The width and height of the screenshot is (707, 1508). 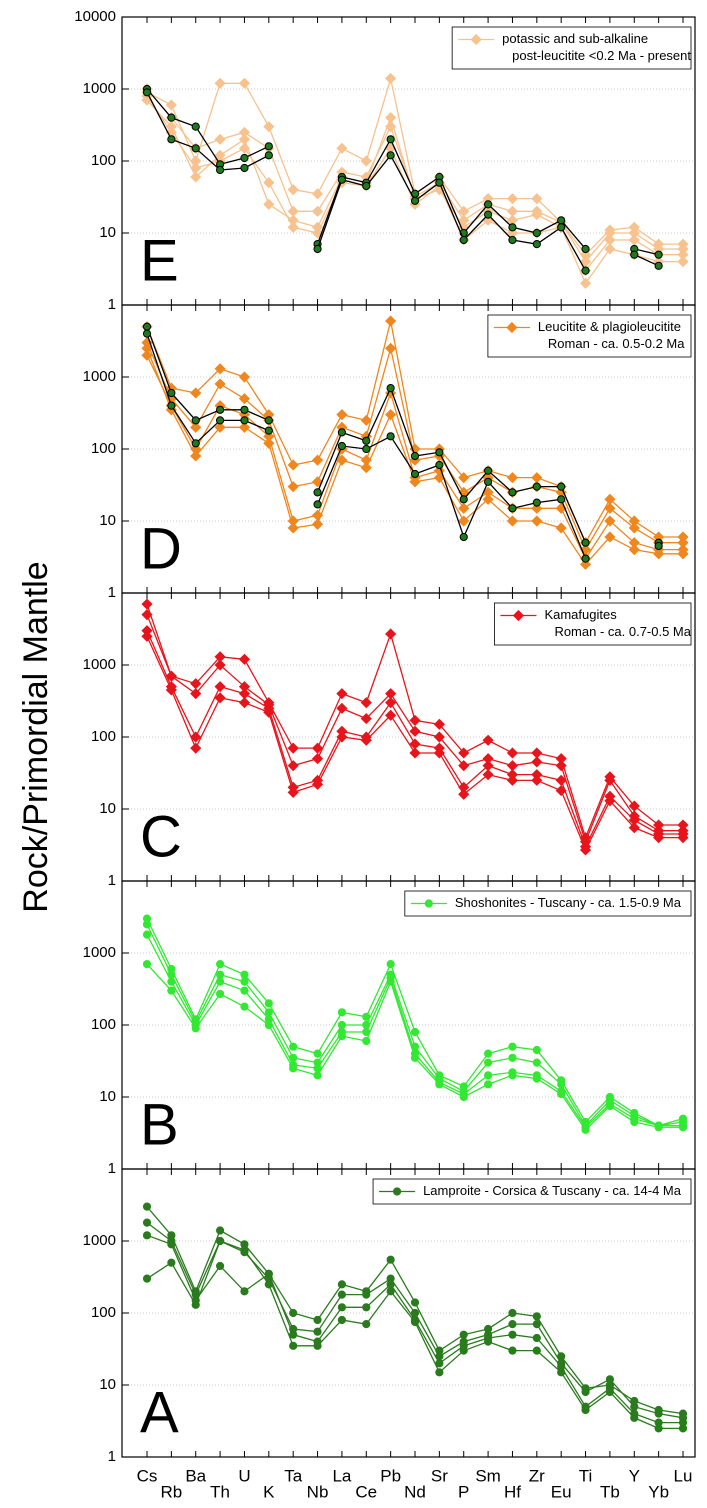 What do you see at coordinates (609, 326) in the screenshot?
I see `legend-label: Leucitite & plagioleucitite` at bounding box center [609, 326].